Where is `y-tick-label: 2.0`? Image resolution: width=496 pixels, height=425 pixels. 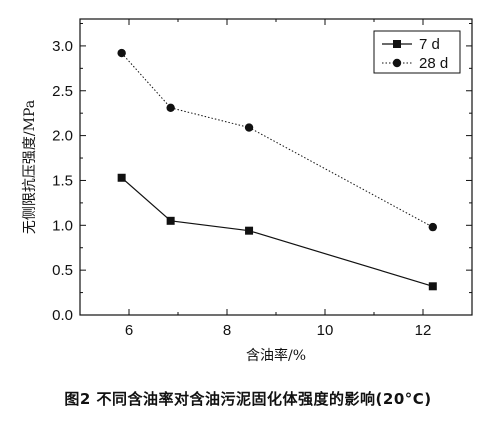 y-tick-label: 2.0 is located at coordinates (62, 136).